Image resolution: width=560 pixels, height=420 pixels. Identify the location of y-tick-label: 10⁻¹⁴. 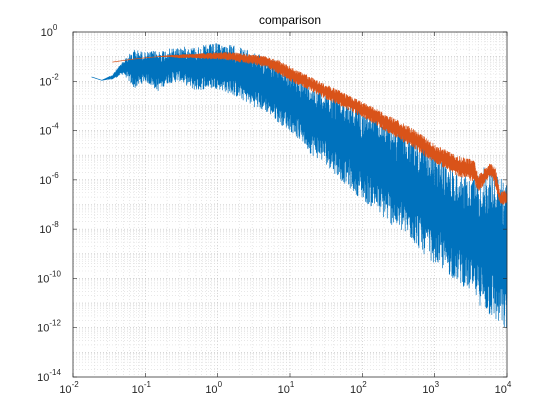
(49, 376).